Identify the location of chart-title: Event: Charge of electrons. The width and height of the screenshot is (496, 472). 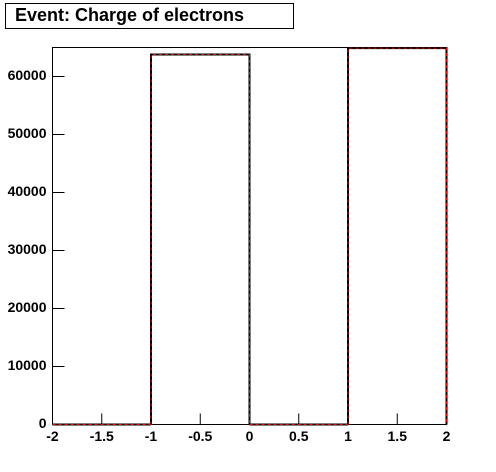
(129, 15).